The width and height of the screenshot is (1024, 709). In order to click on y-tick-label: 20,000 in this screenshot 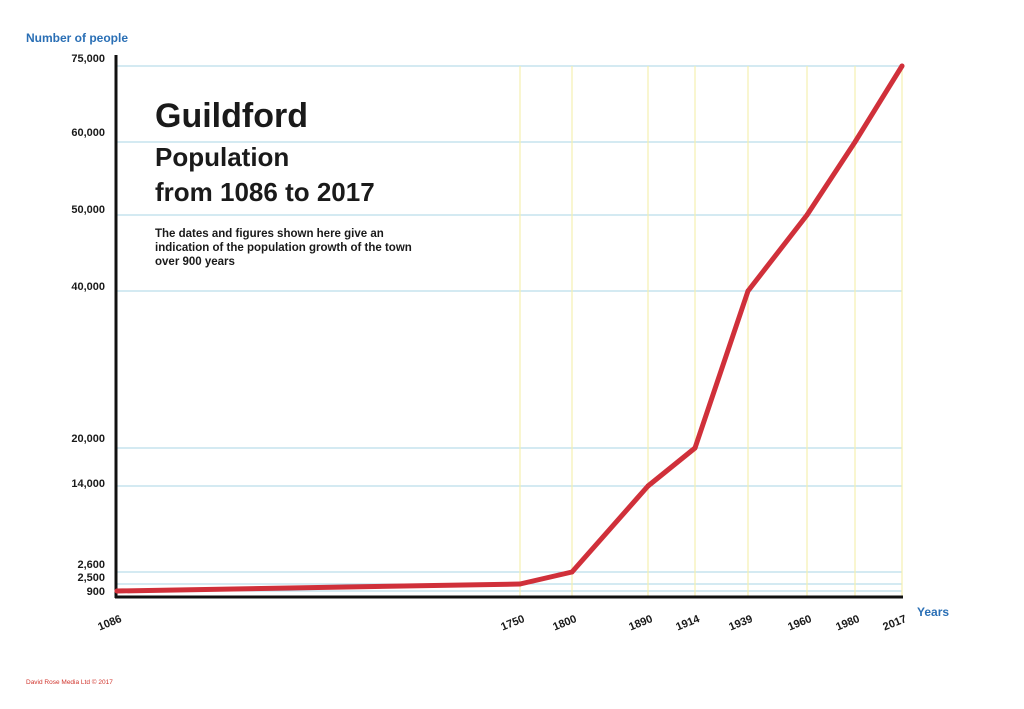, I will do `click(88, 439)`.